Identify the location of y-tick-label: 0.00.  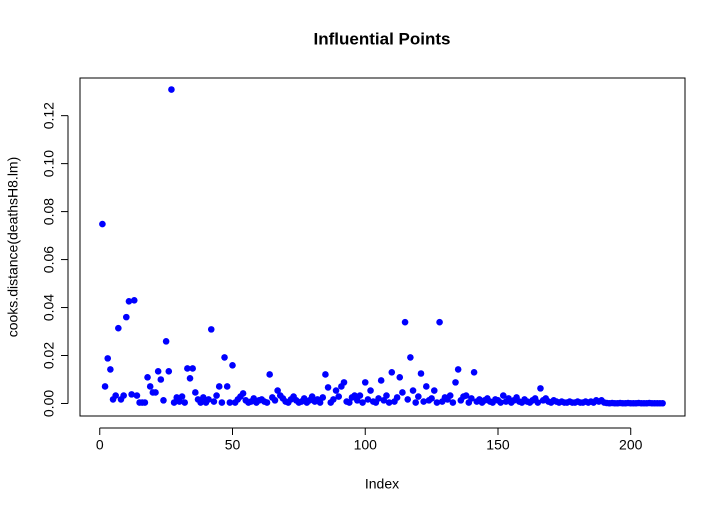
(49, 403).